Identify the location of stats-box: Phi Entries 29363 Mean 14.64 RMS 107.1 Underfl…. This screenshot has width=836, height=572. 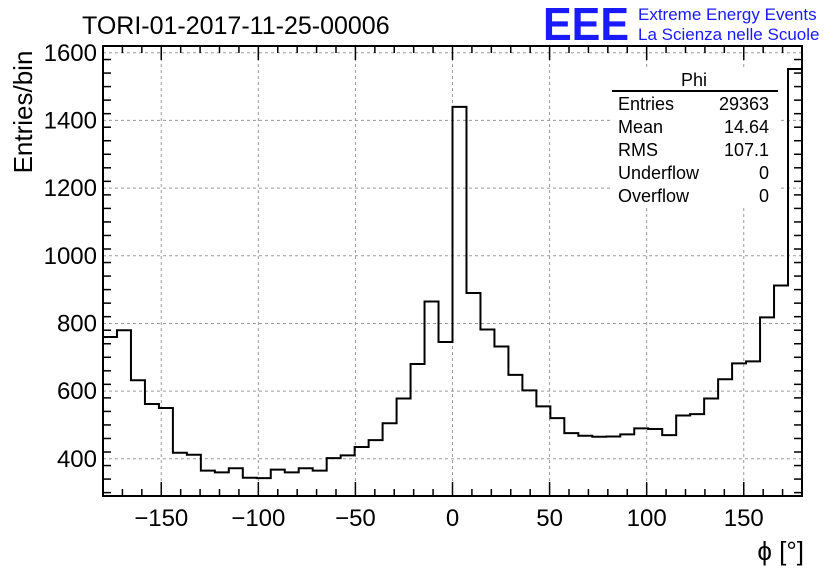
(694, 138).